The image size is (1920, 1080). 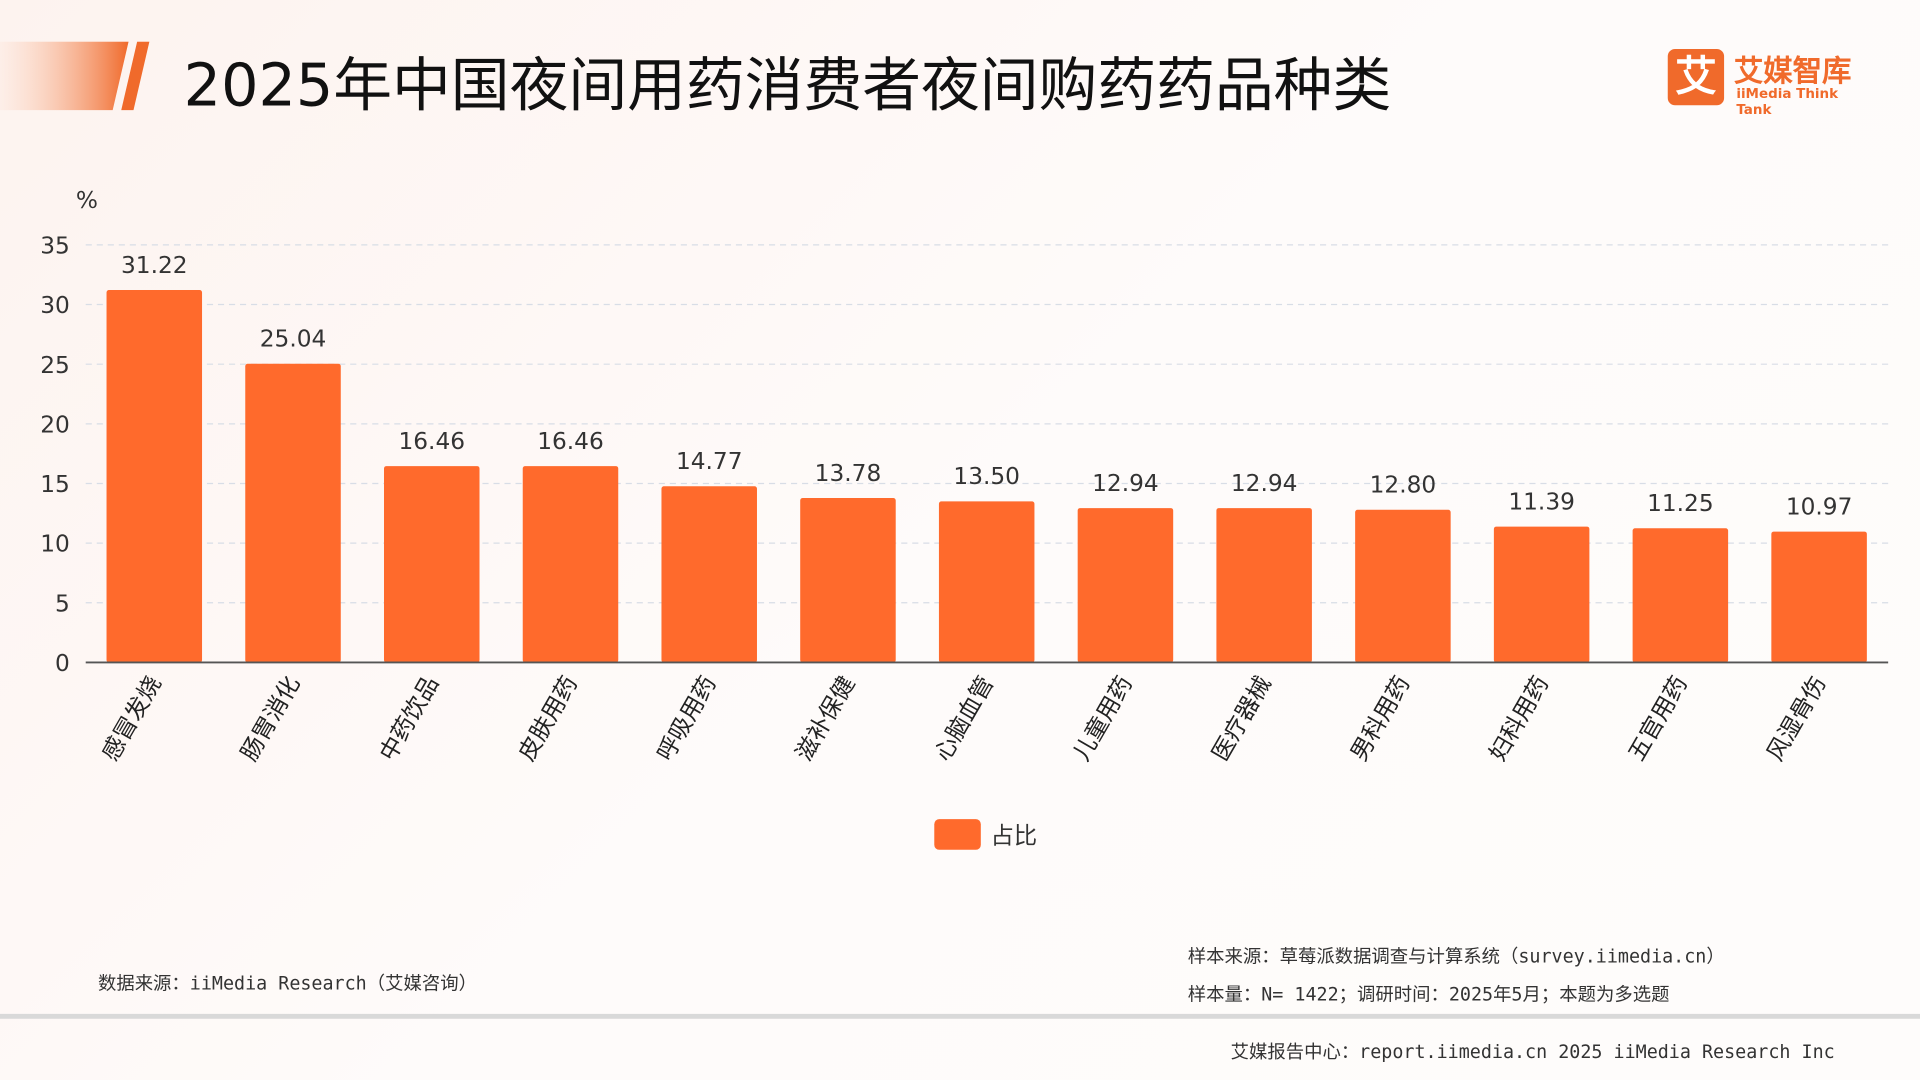 I want to click on y-tick-label: 20, so click(x=55, y=424).